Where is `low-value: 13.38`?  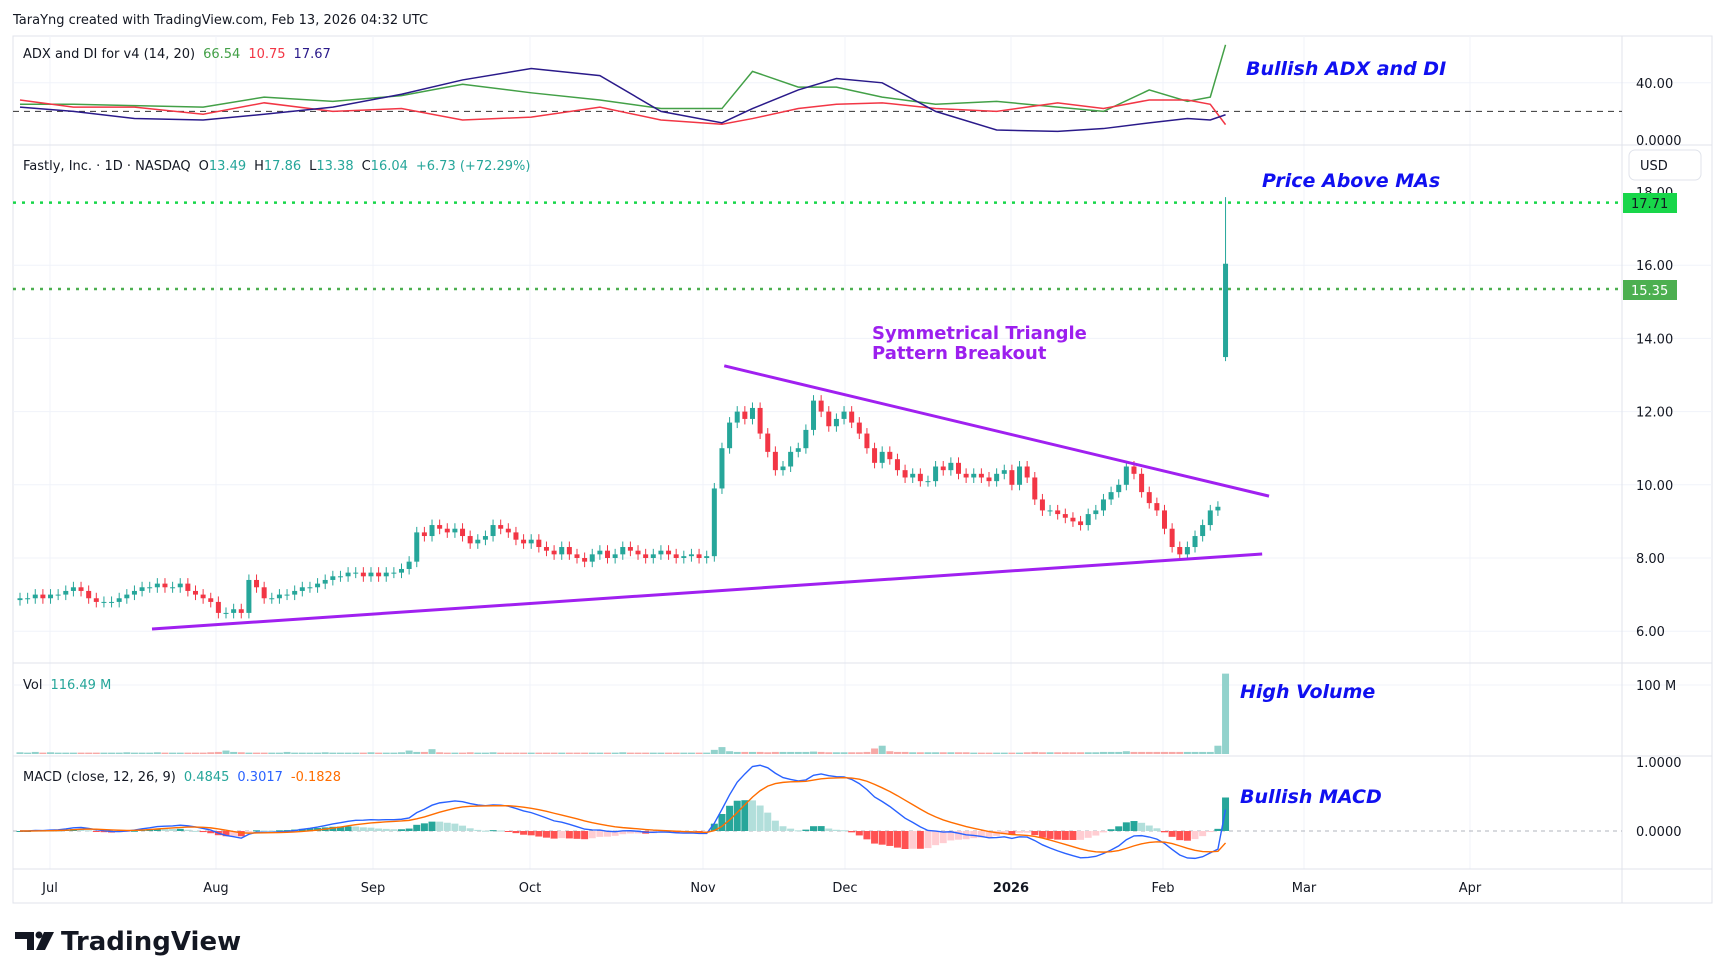
low-value: 13.38 is located at coordinates (334, 166).